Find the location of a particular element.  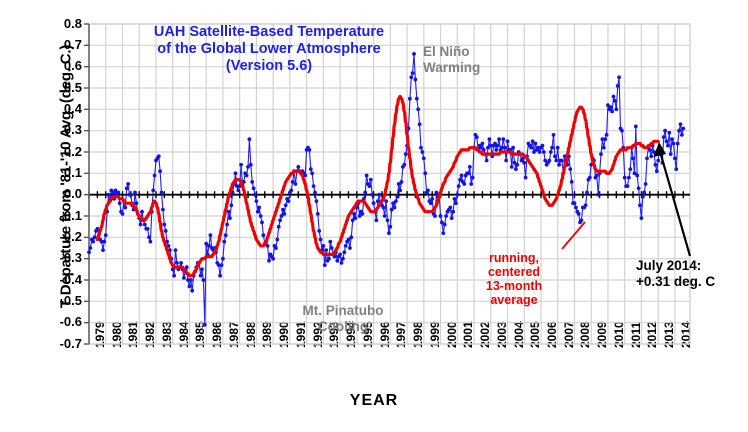

y-axis-tick-label: -0.3 is located at coordinates (70, 258).